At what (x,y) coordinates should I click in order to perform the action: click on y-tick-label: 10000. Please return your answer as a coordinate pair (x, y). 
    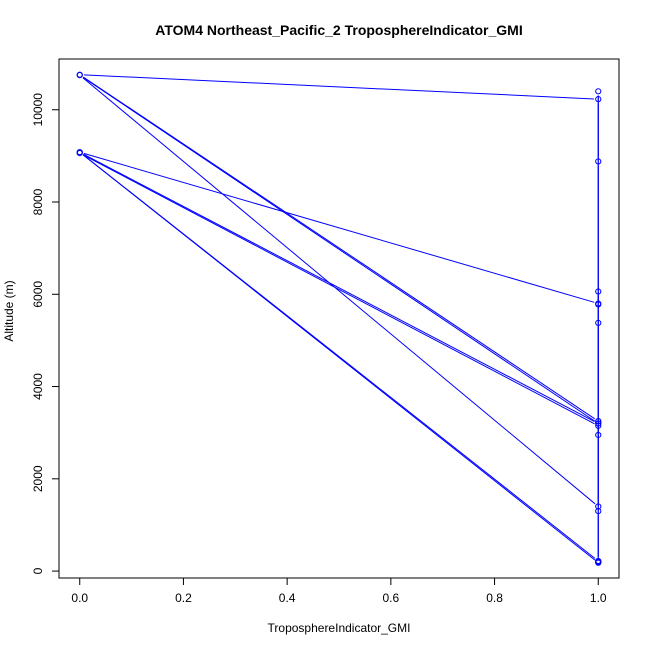
    Looking at the image, I should click on (38, 110).